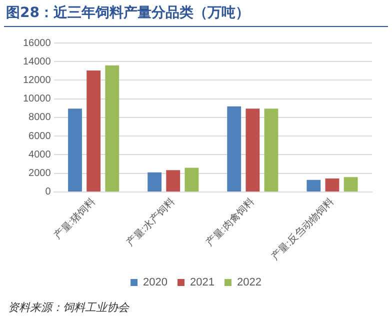 The image size is (392, 321). I want to click on y-tick-label: 12000, so click(37, 80).